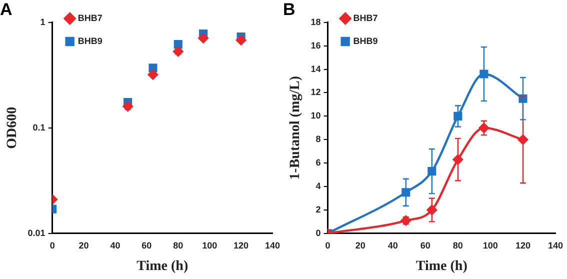  I want to click on y-tick-label: 10, so click(315, 115).